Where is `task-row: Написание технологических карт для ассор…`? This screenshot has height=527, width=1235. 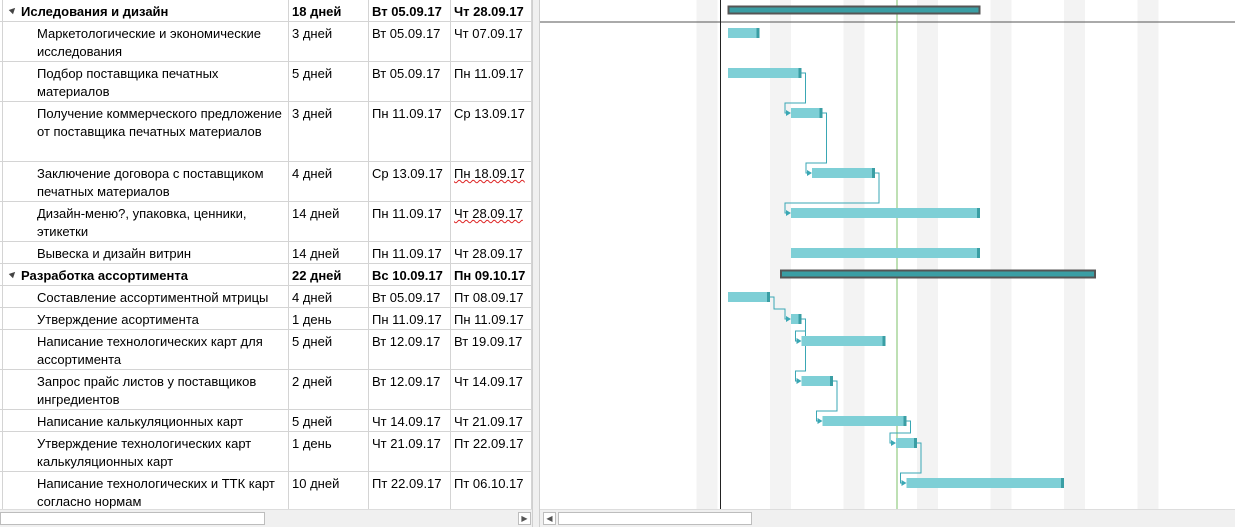
task-row: Написание технологических карт для ассор… is located at coordinates (266, 350).